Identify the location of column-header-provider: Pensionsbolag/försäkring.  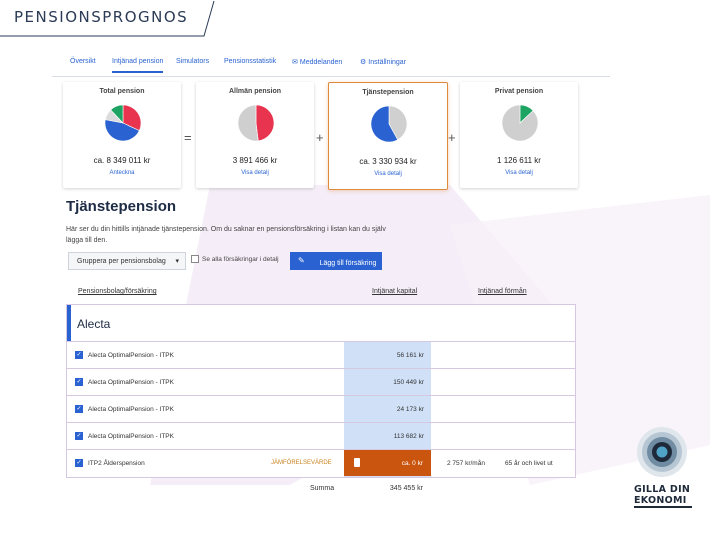
(117, 291).